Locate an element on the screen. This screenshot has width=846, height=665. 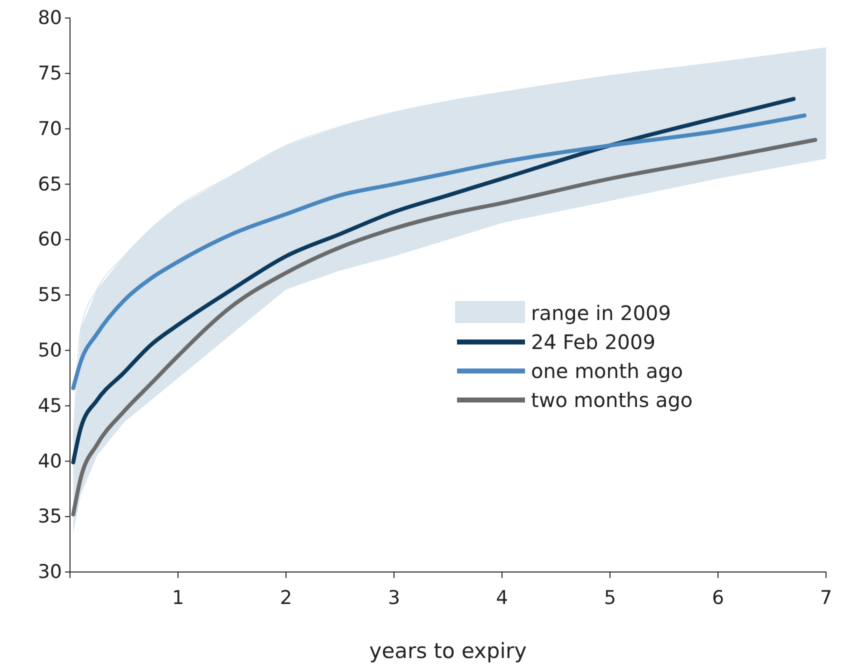
y-tick-label: 50 is located at coordinates (50, 350).